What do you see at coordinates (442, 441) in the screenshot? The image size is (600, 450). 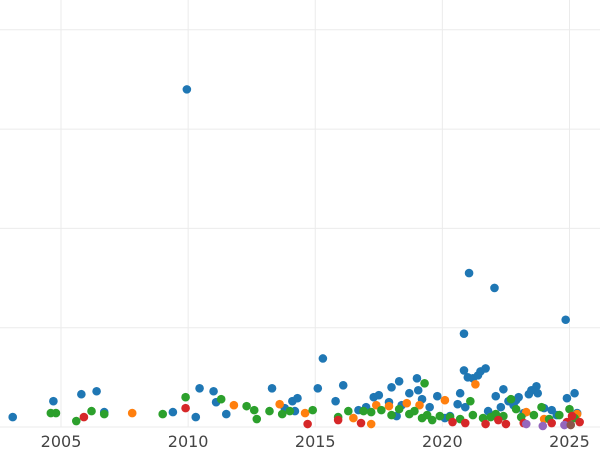 I see `x-tick-label-3: 2020` at bounding box center [442, 441].